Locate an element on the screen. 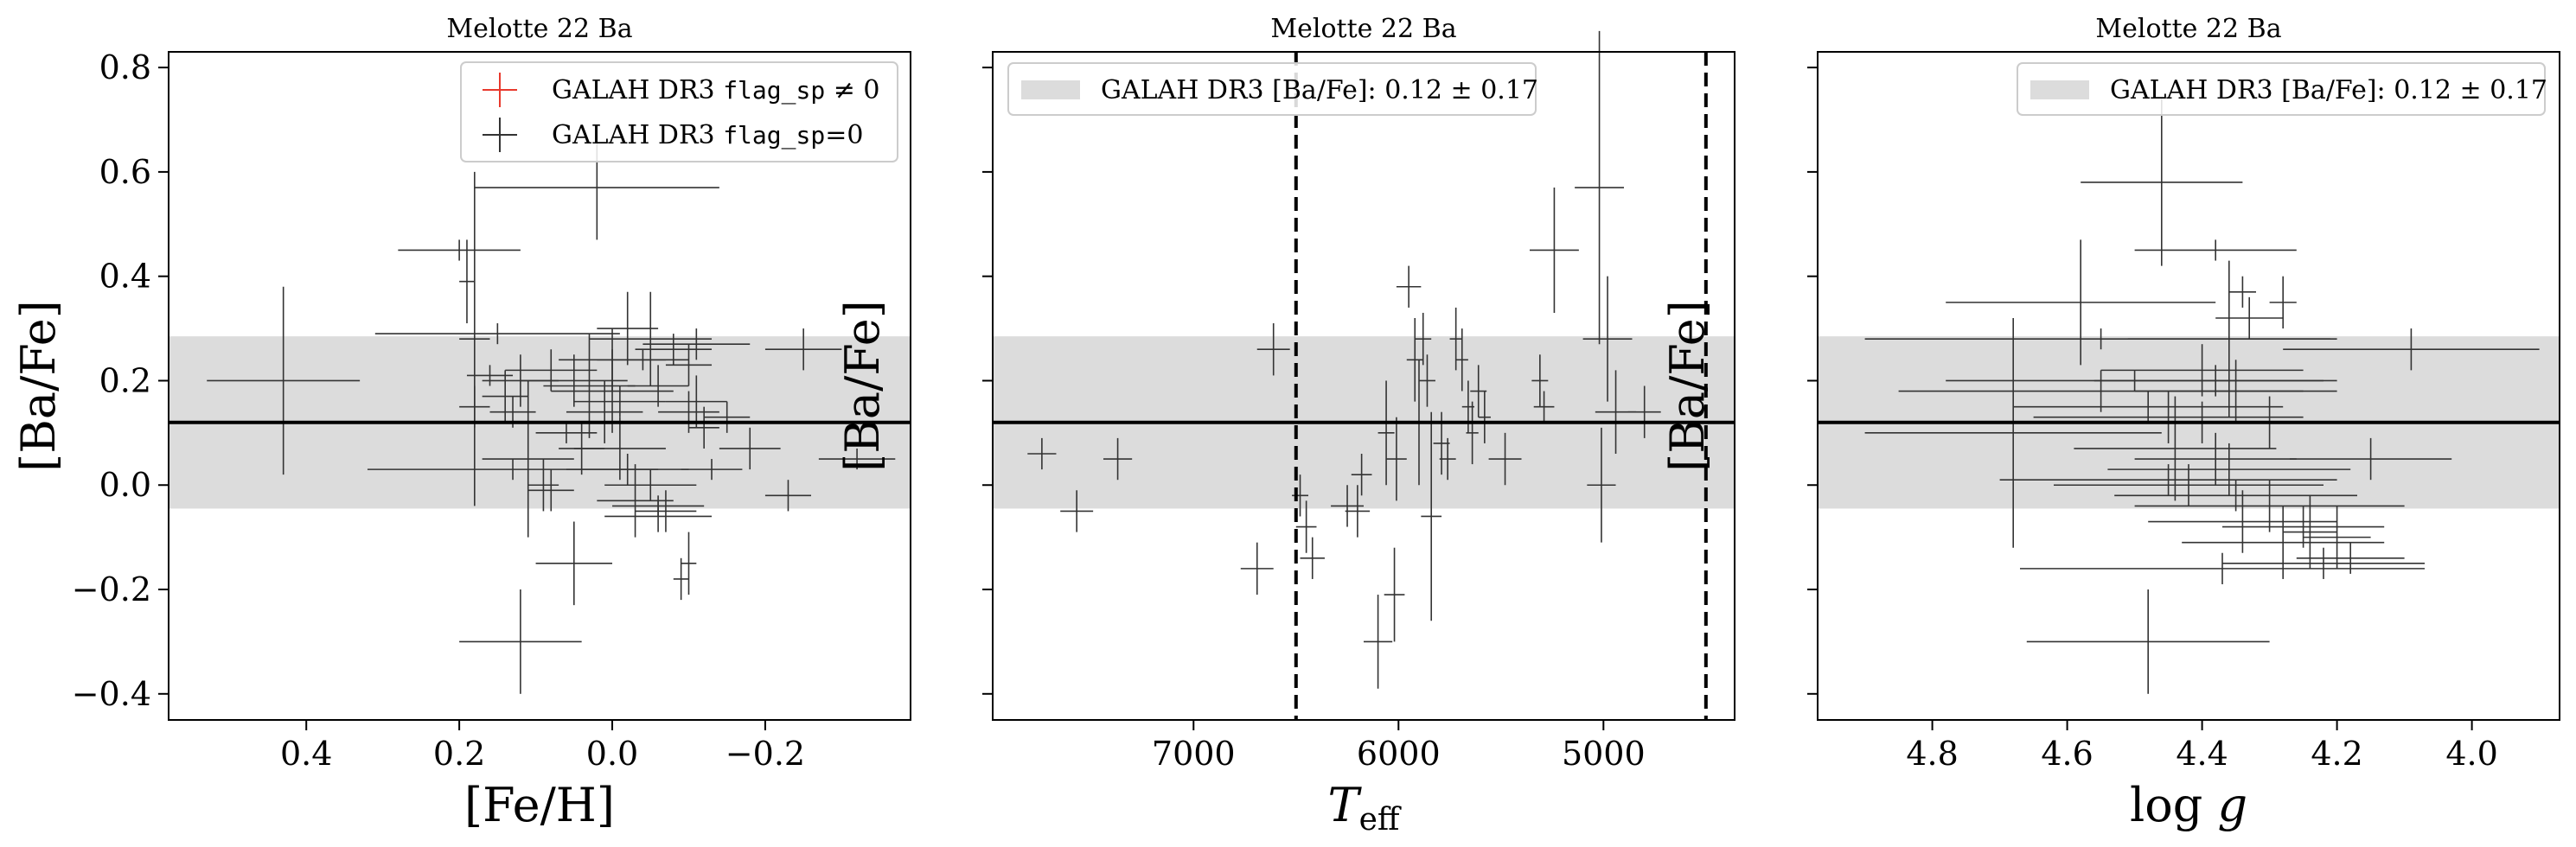 This screenshot has height=847, width=2576. x-tick-label: 0.4 is located at coordinates (306, 754).